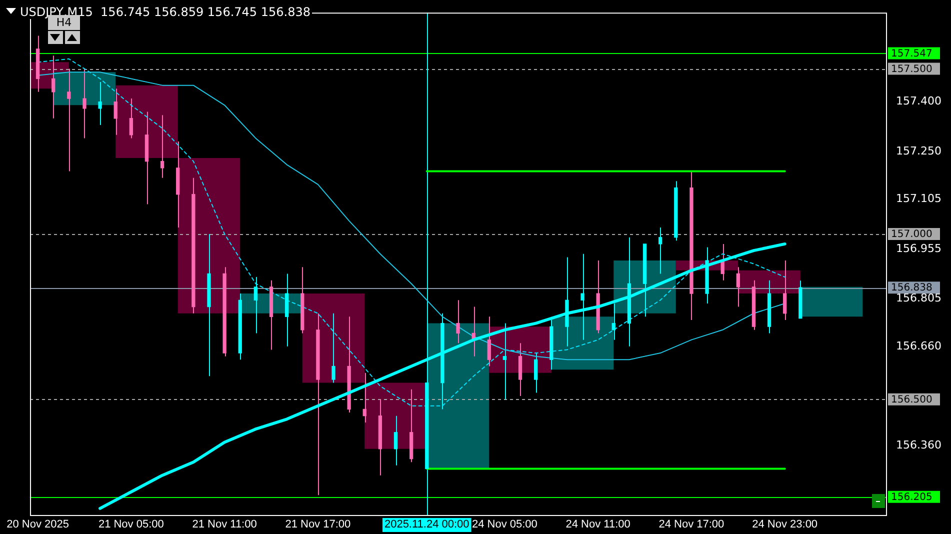 Image resolution: width=951 pixels, height=534 pixels. What do you see at coordinates (911, 288) in the screenshot?
I see `ref-line-label: 156.838` at bounding box center [911, 288].